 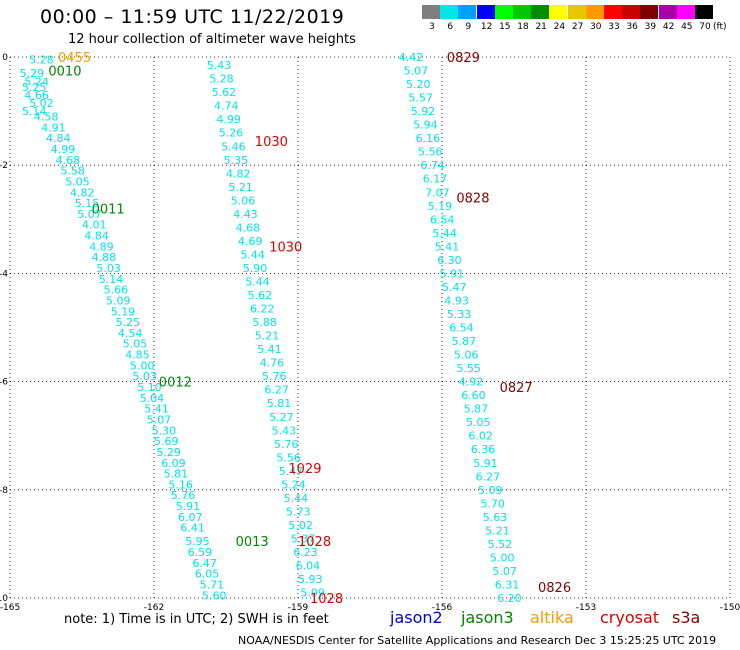 I want to click on data-point-label: 4.89, so click(x=101, y=246).